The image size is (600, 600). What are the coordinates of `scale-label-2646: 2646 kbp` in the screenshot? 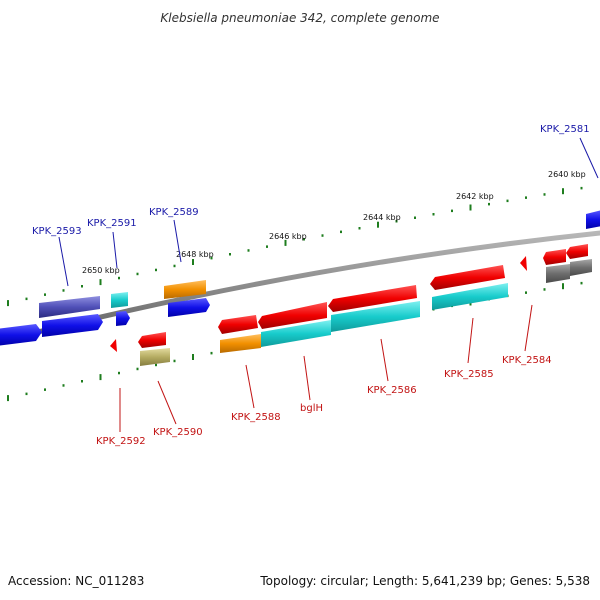 It's located at (288, 236).